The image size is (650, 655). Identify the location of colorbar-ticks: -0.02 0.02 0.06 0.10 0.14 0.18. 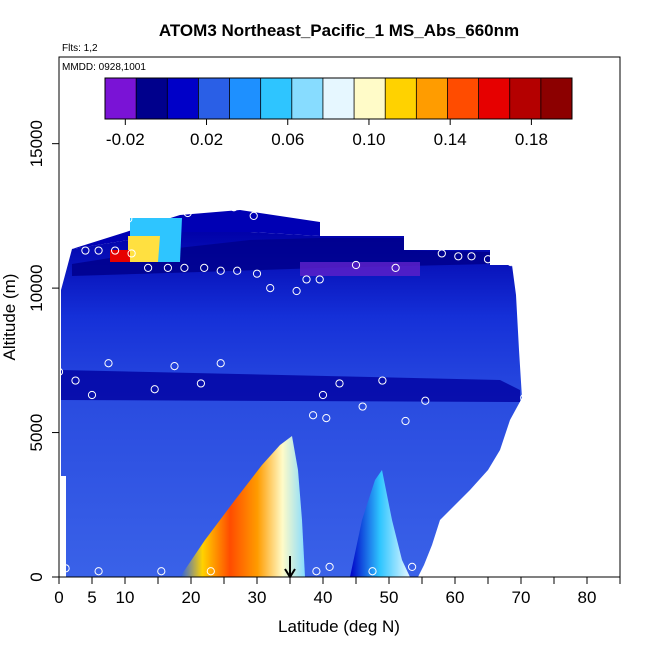
(327, 134).